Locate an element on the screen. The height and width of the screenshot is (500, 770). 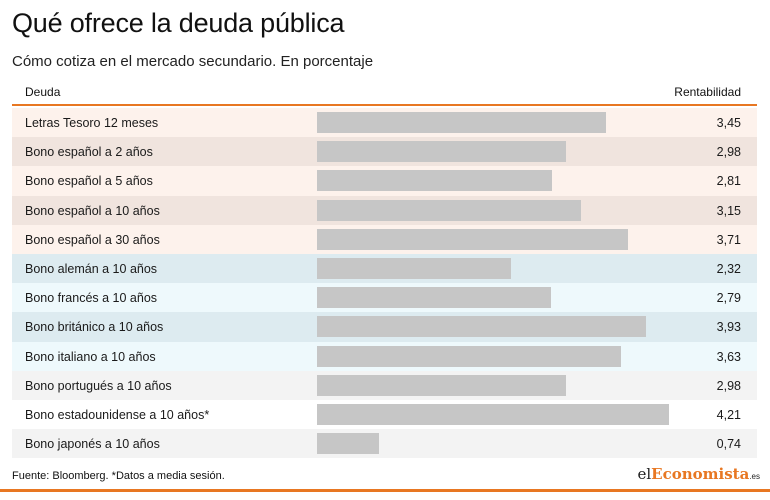
table-row: Bono español a 2 años 2,98 is located at coordinates (384, 152).